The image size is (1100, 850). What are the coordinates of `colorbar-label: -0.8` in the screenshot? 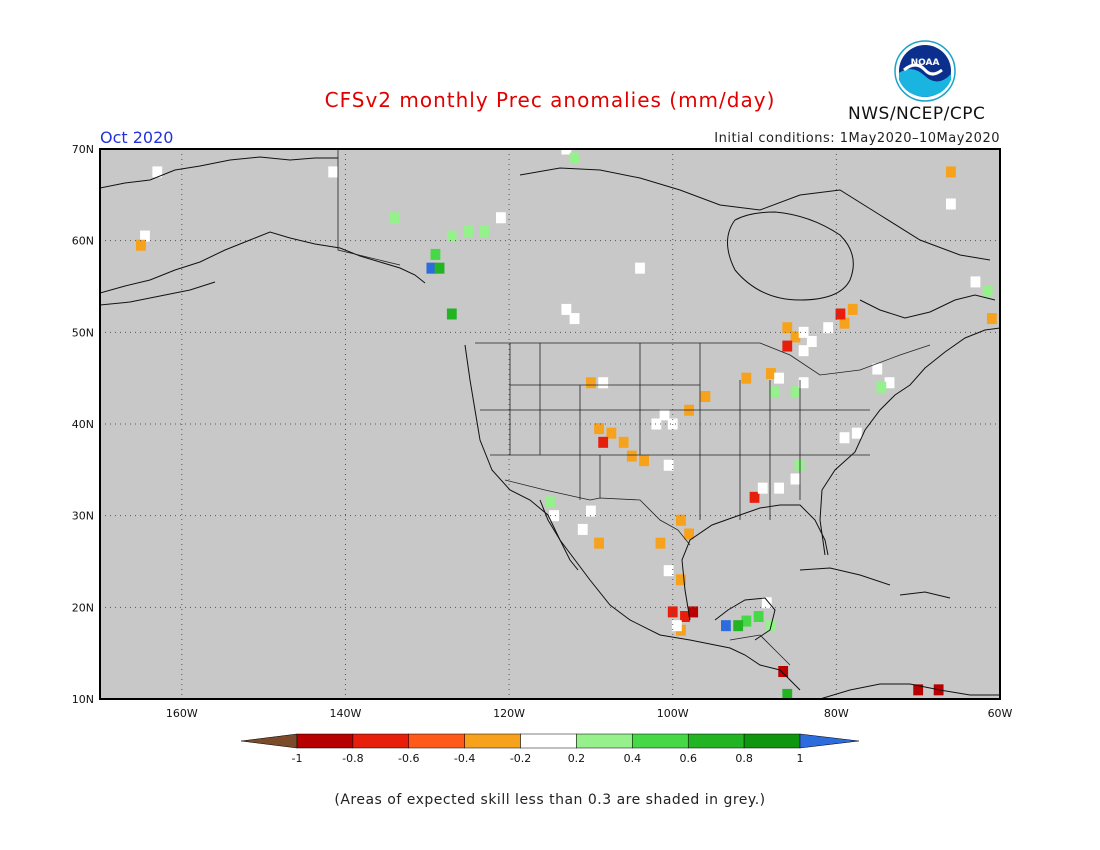 It's located at (352, 758).